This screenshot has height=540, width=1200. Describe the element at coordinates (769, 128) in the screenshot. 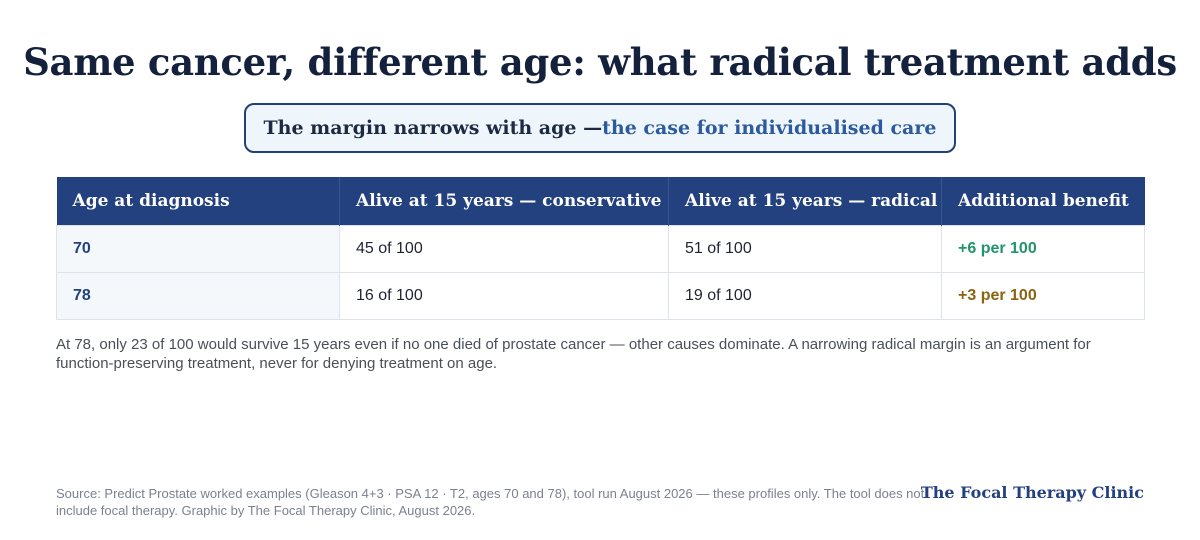

I see `callout-emphasis-text: the case for individualised care` at that location.